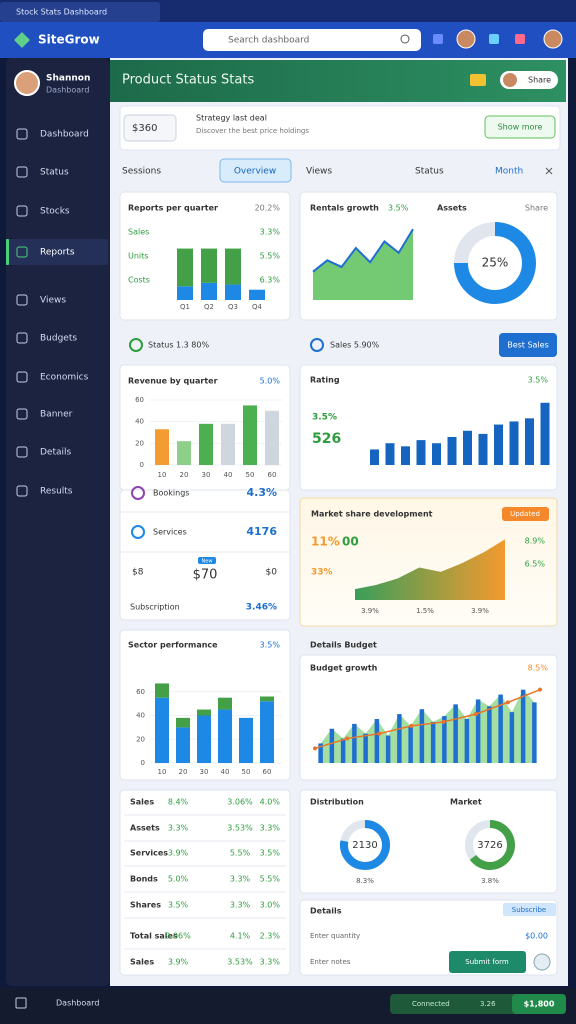 The height and width of the screenshot is (1024, 576). Describe the element at coordinates (240, 962) in the screenshot. I see `table-cell: 3.53%` at that location.